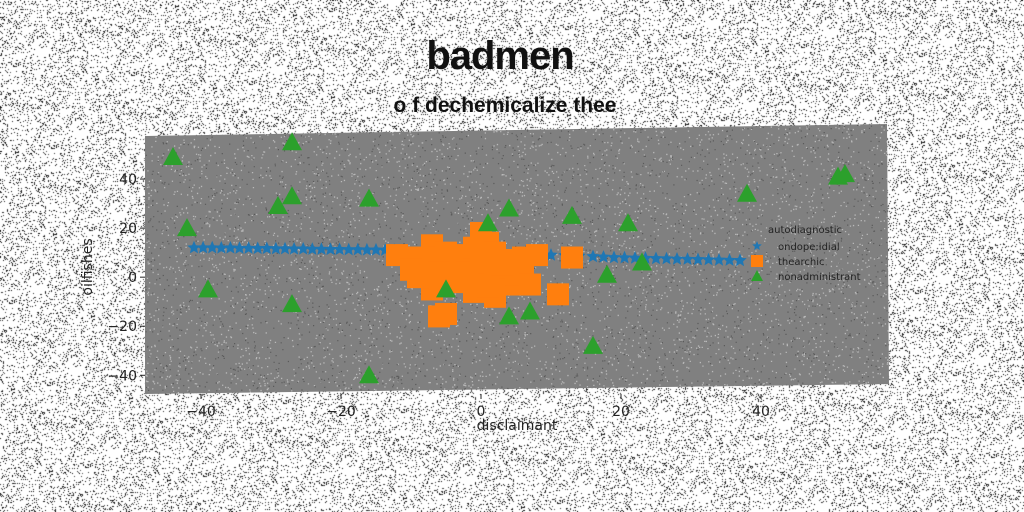 This screenshot has width=1024, height=512. What do you see at coordinates (122, 376) in the screenshot?
I see `y-tick-label: −40` at bounding box center [122, 376].